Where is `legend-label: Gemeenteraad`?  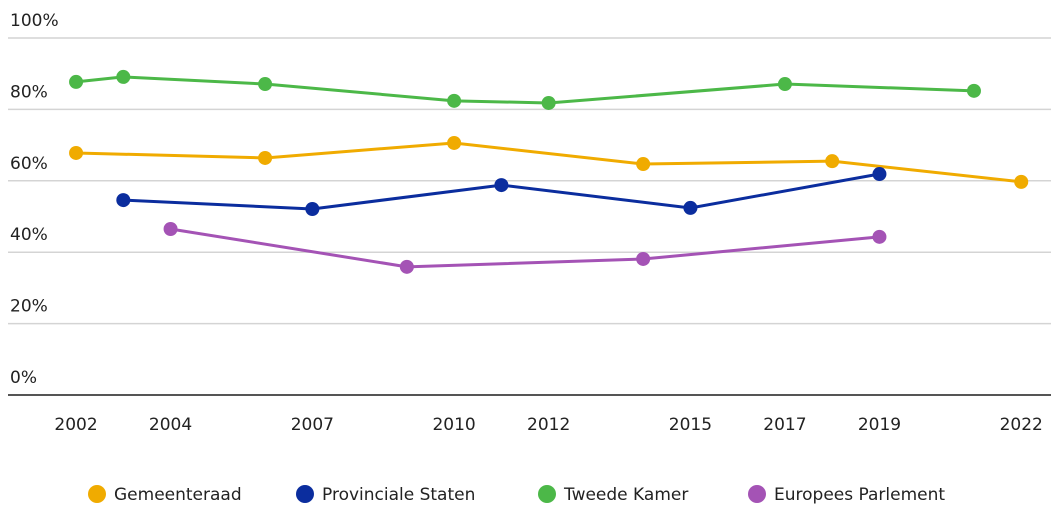 legend-label: Gemeenteraad is located at coordinates (178, 495).